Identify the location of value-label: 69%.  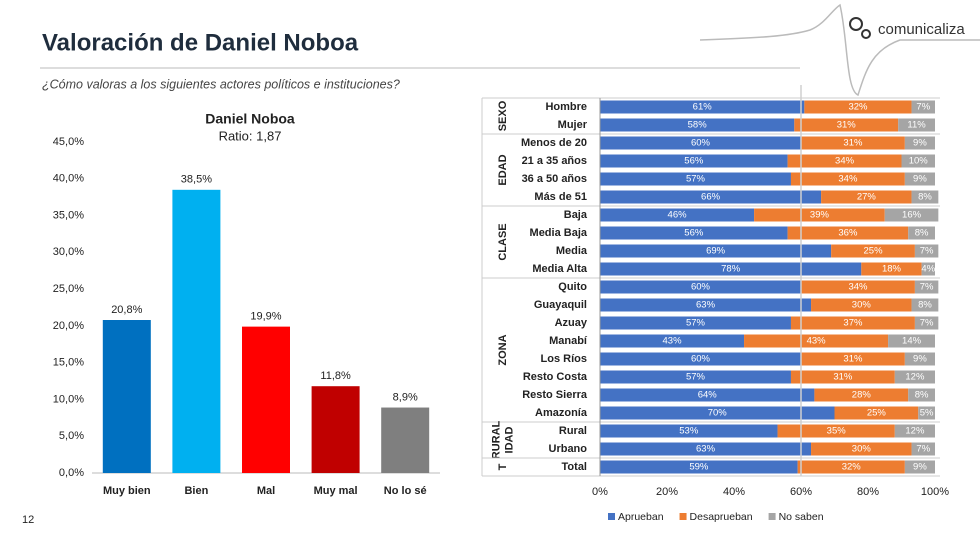
(716, 251).